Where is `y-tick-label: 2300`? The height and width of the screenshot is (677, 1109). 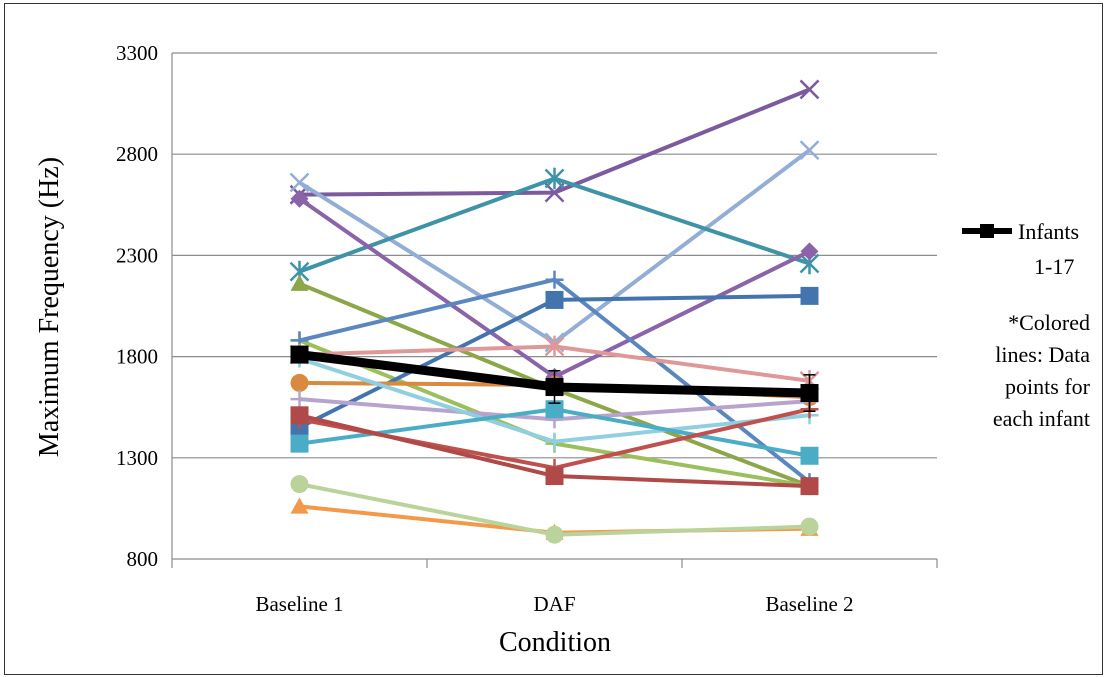 y-tick-label: 2300 is located at coordinates (137, 255).